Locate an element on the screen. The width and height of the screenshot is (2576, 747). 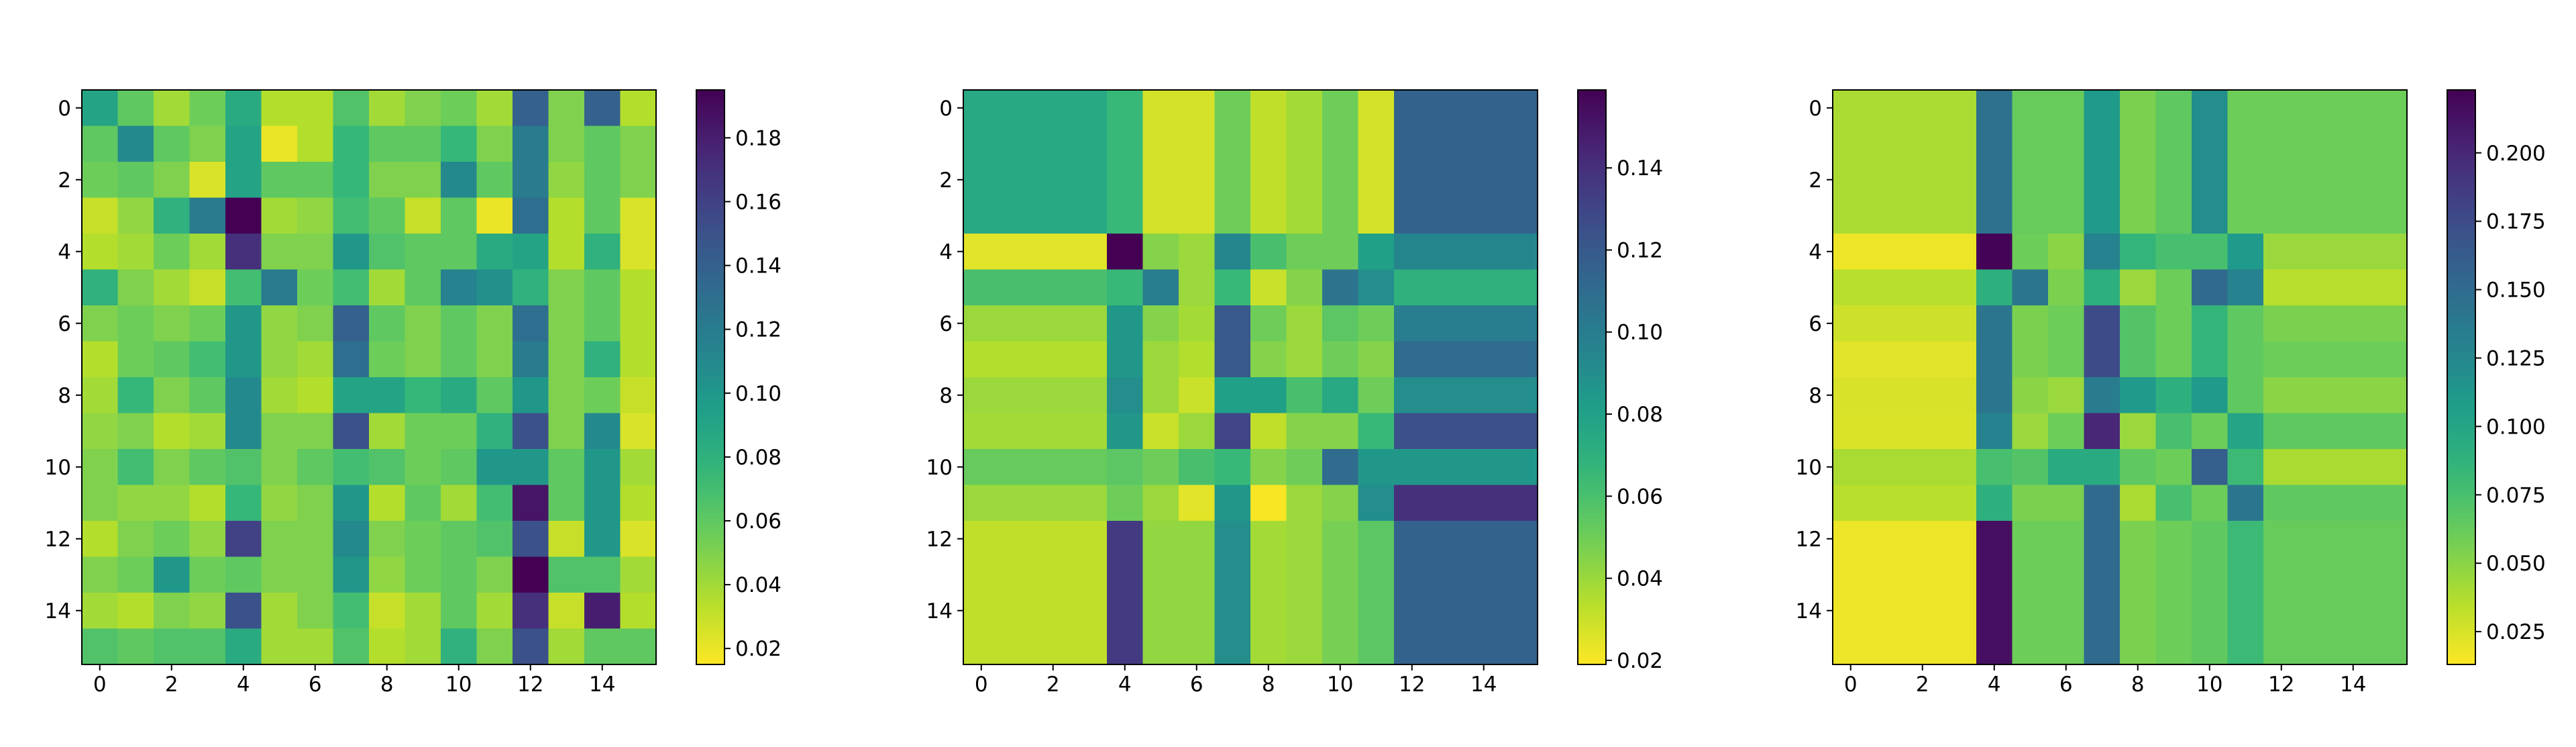
colorbar-tick-label: 0.02 is located at coordinates (758, 649).